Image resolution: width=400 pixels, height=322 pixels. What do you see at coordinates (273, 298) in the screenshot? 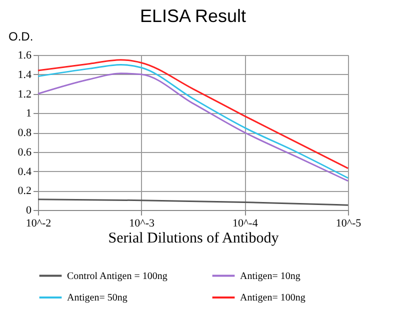
I see `legend-label: Antigen= 100ng` at bounding box center [273, 298].